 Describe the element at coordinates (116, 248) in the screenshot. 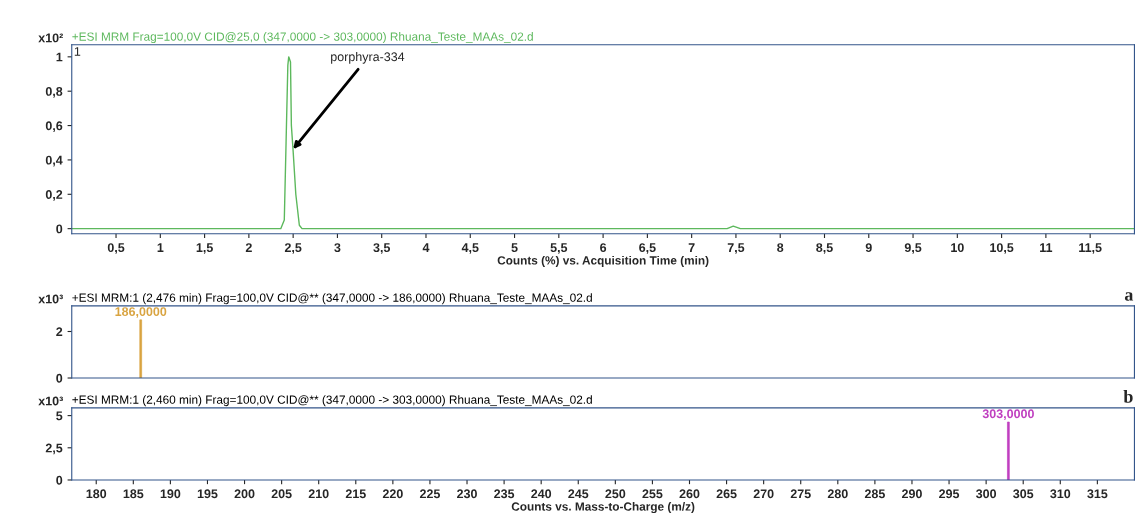

I see `x-tick-label: 0,5` at that location.